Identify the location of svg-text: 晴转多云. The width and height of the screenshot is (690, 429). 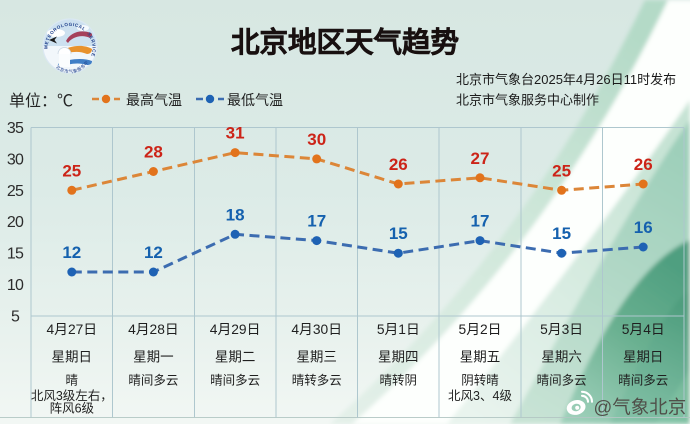
(317, 380).